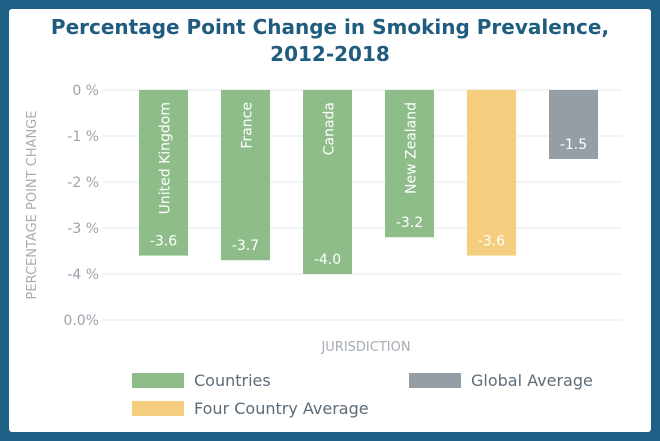 This screenshot has width=660, height=441. I want to click on legend-swatch-countries, so click(158, 380).